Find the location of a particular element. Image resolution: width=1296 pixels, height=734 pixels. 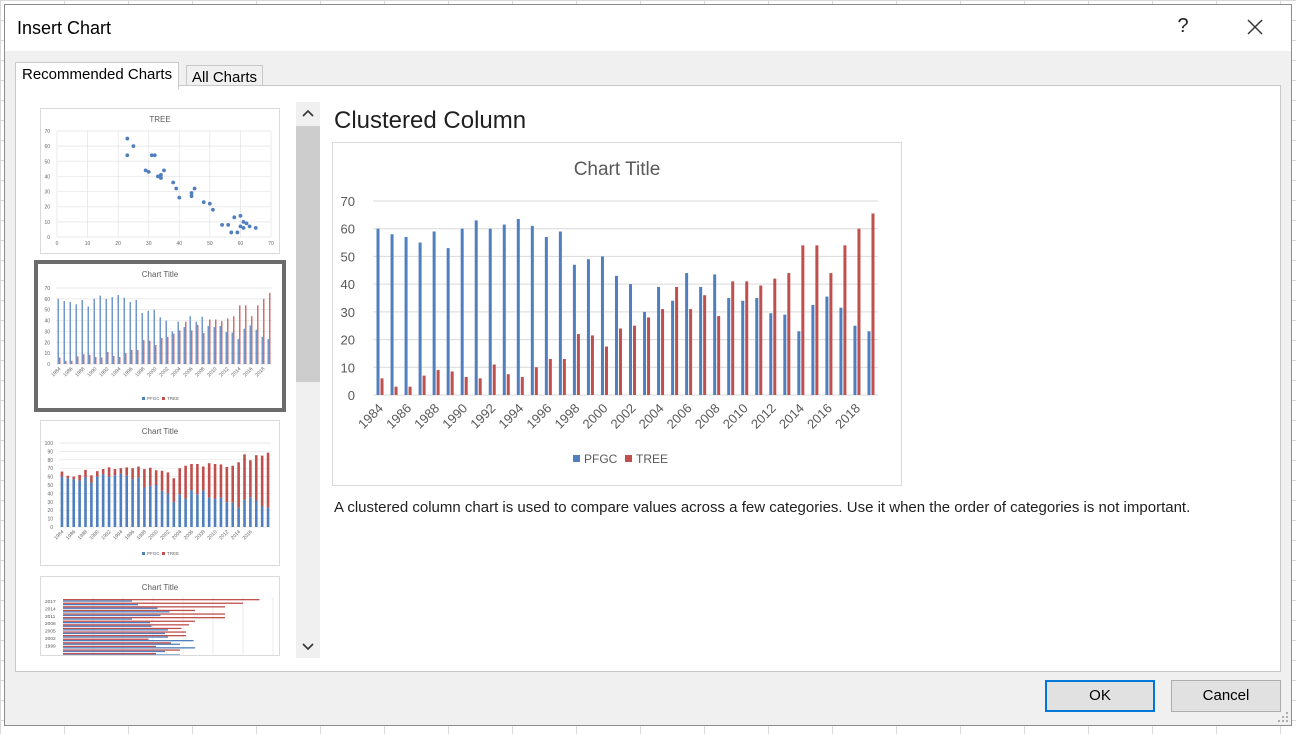

help-button: ? is located at coordinates (1183, 26).